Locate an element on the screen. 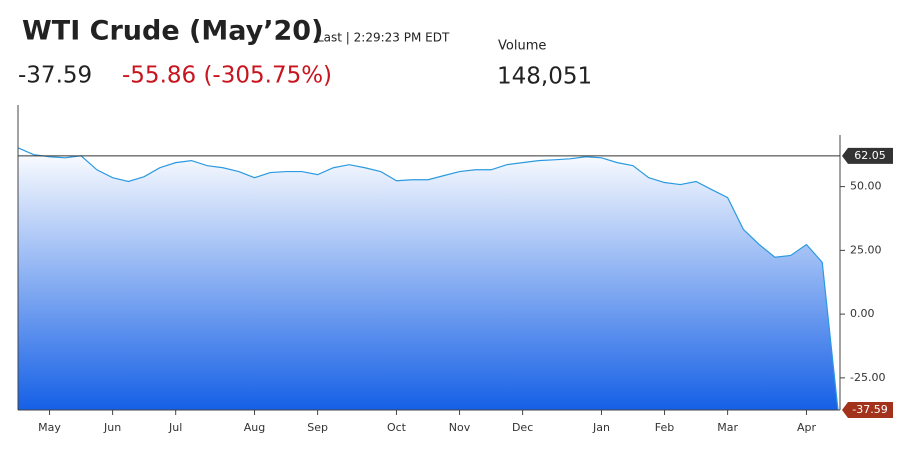 This screenshot has height=470, width=910. x-tick-label: Sep is located at coordinates (317, 427).